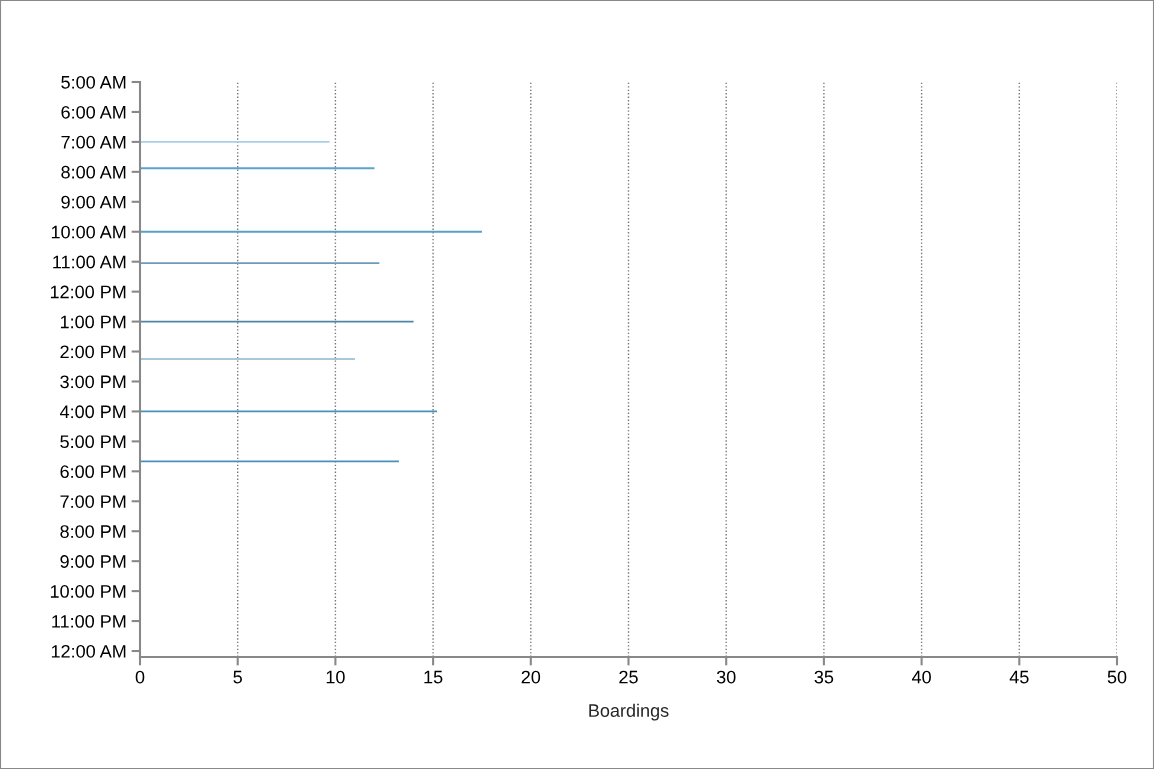 The width and height of the screenshot is (1154, 769). Describe the element at coordinates (726, 677) in the screenshot. I see `x-tick-label: 30` at that location.